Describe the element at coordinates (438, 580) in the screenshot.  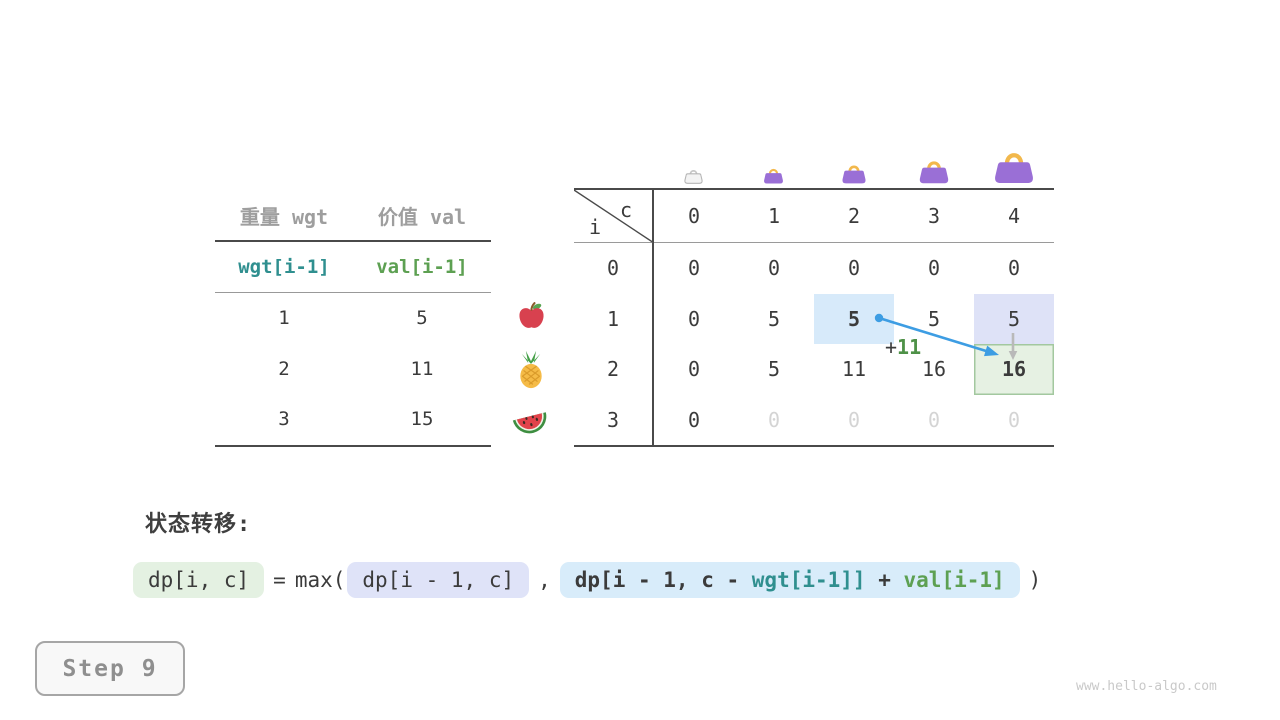
I see `formula-option-keep: dp[i - 1, c]` at that location.